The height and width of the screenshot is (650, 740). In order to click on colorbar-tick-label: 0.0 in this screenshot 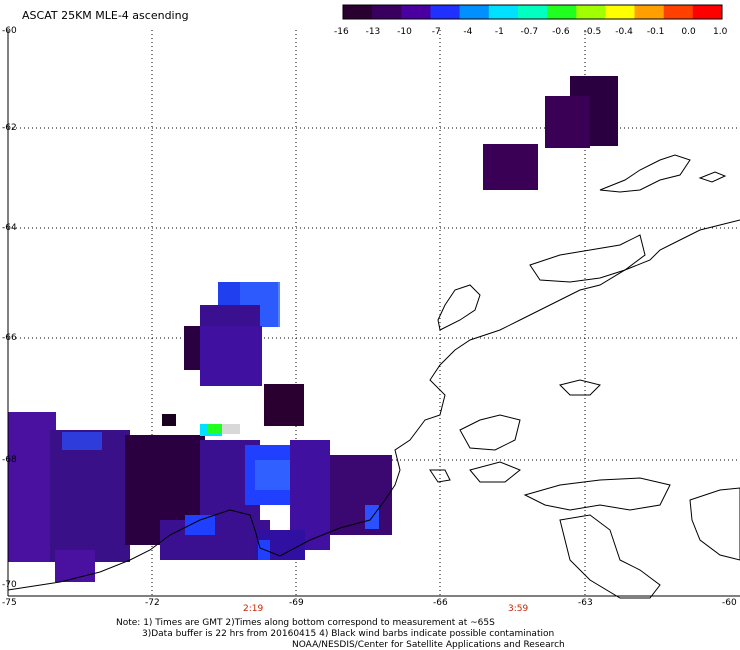, I will do `click(688, 32)`.